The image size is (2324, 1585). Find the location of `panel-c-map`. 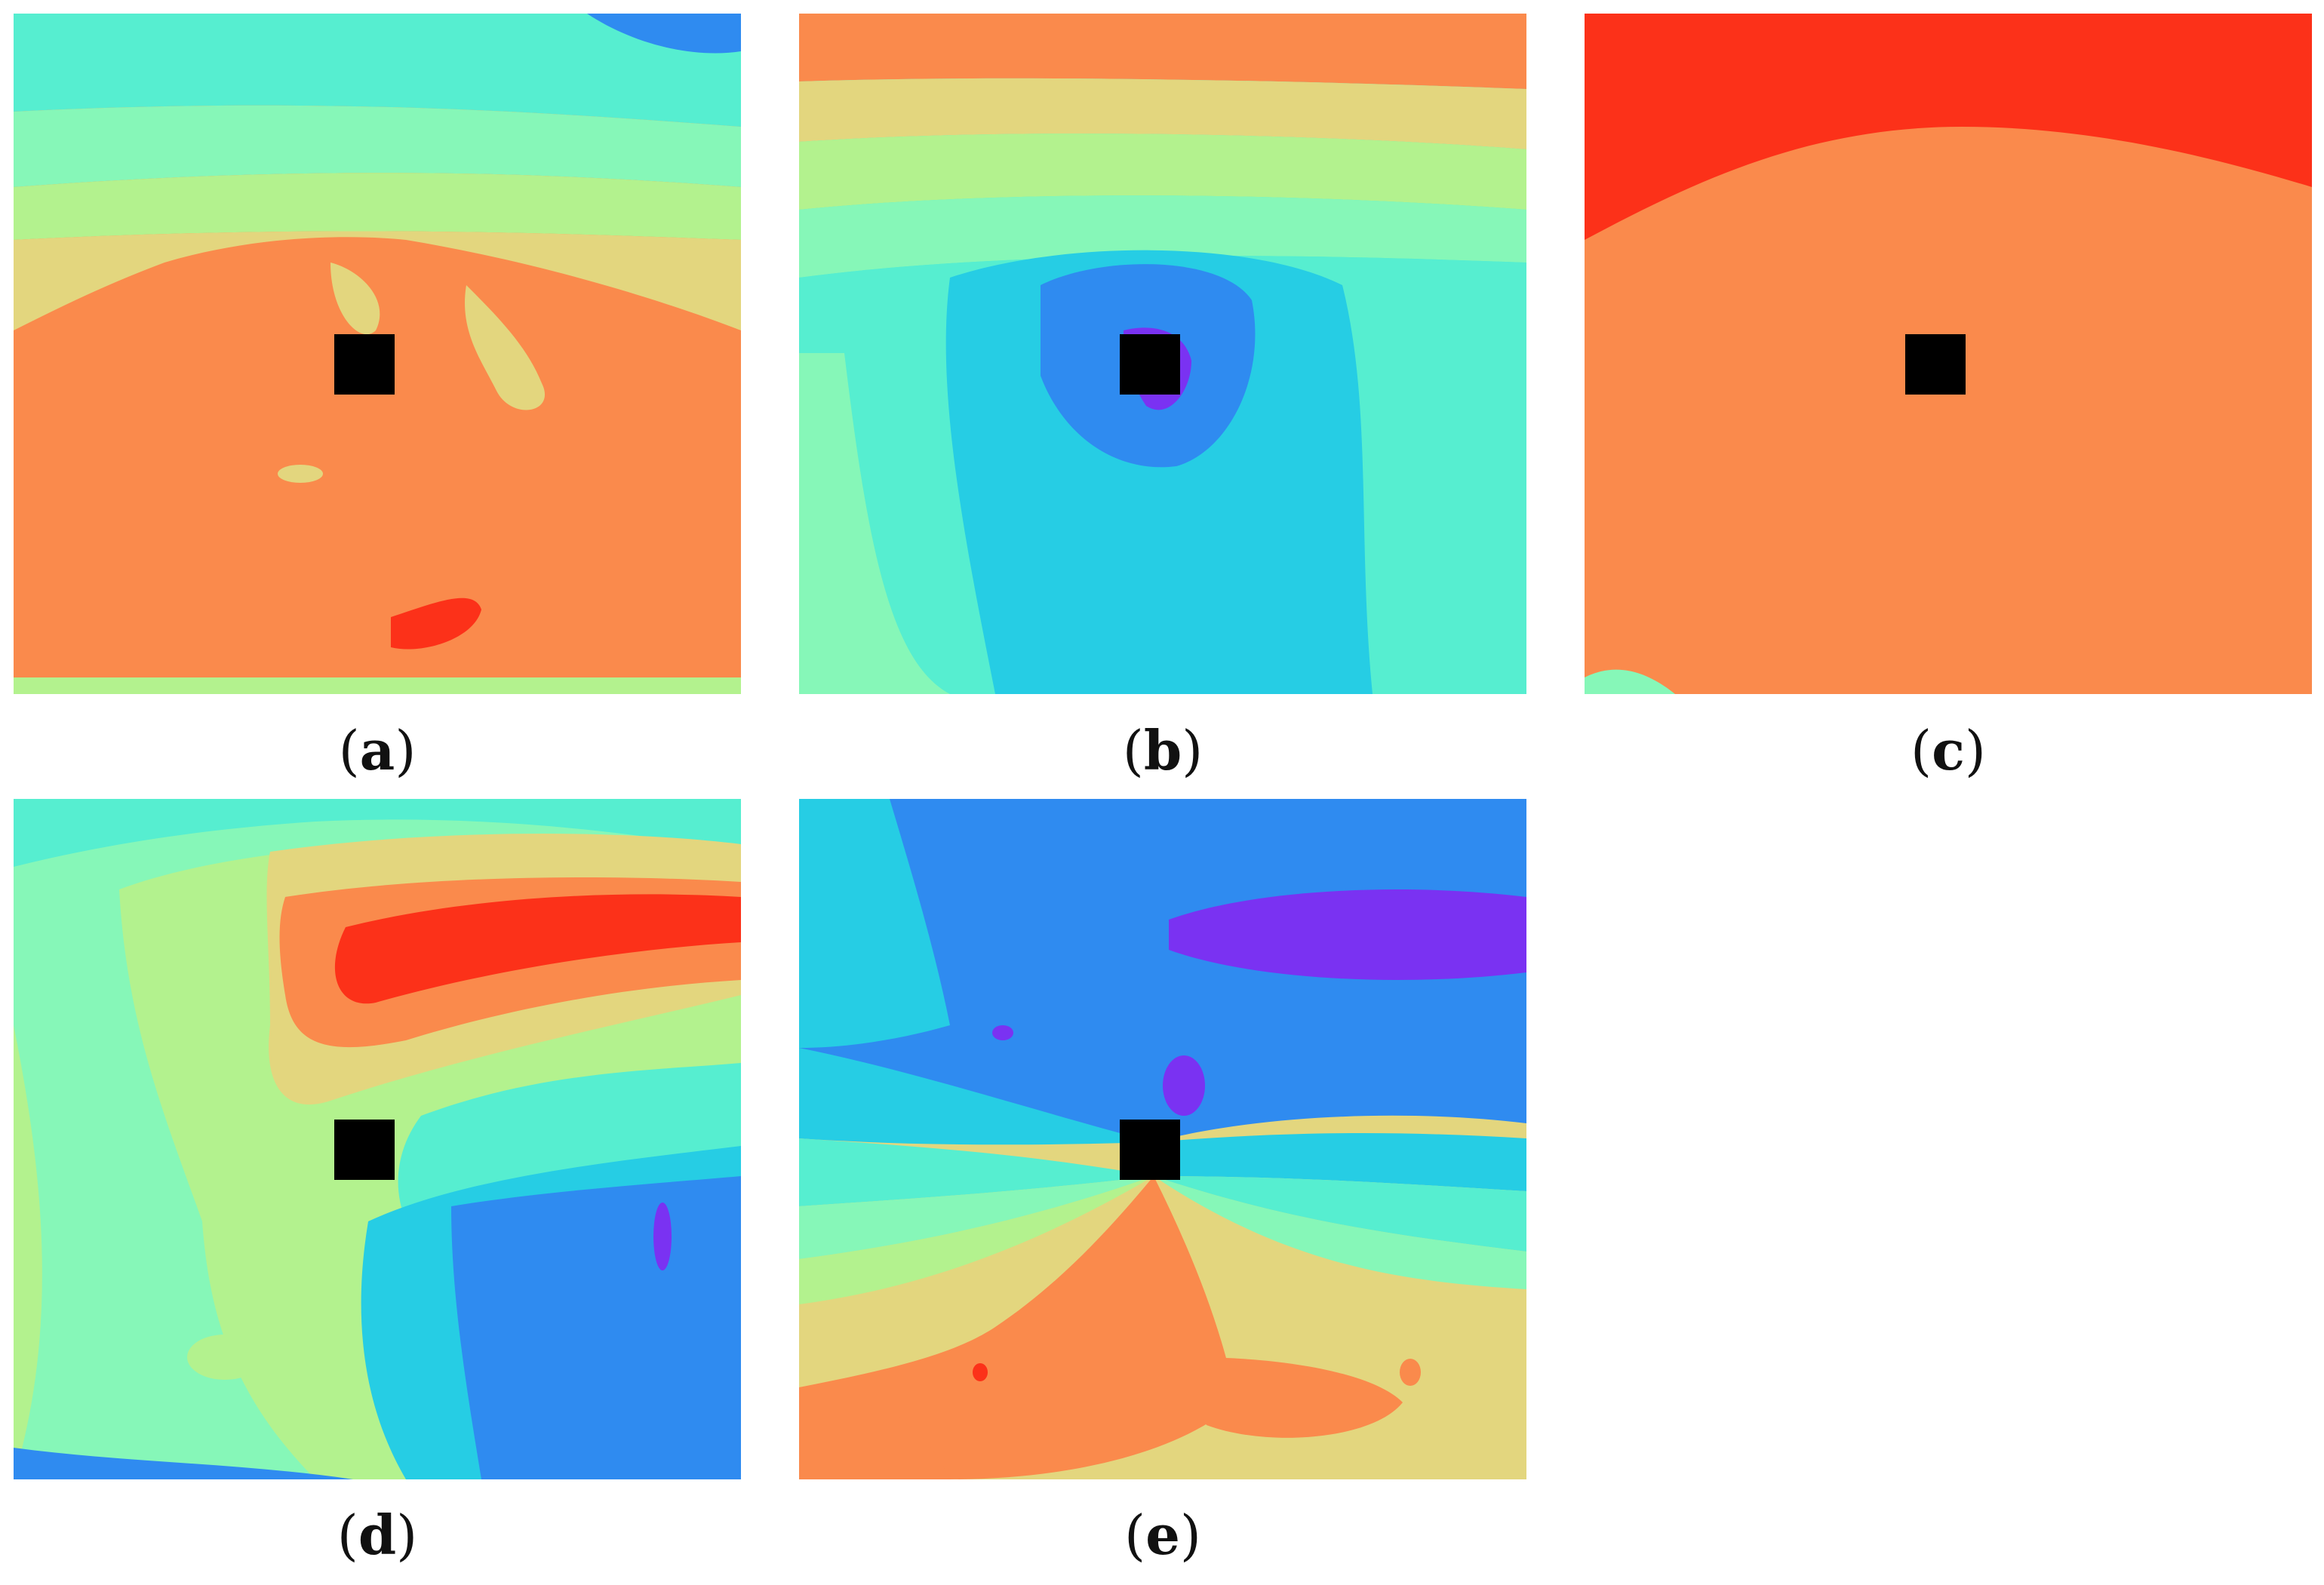

panel-c-map is located at coordinates (1948, 354).